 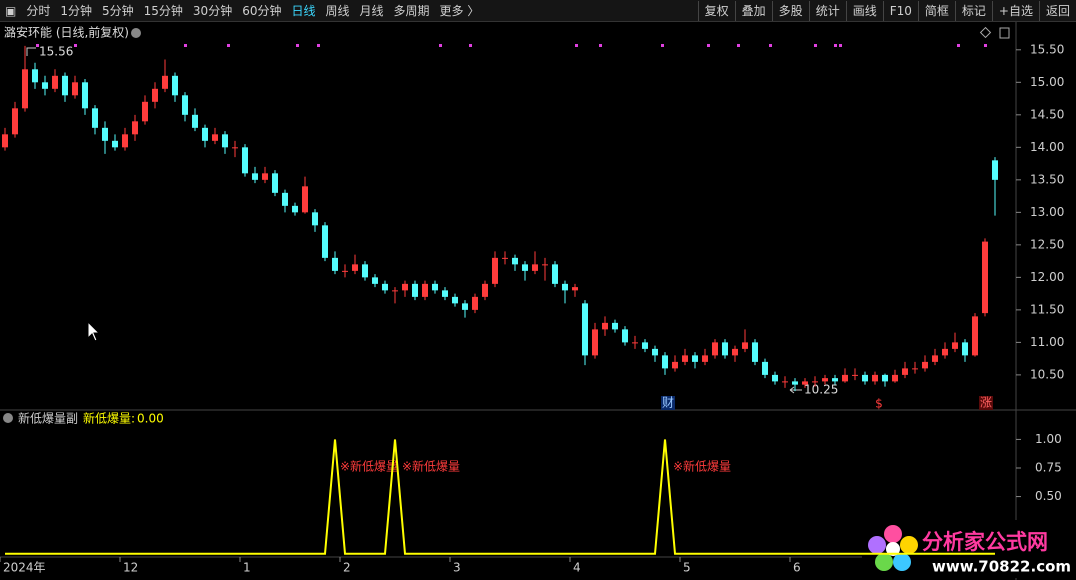 I want to click on y-tick-label: 15.00, so click(x=1047, y=82).